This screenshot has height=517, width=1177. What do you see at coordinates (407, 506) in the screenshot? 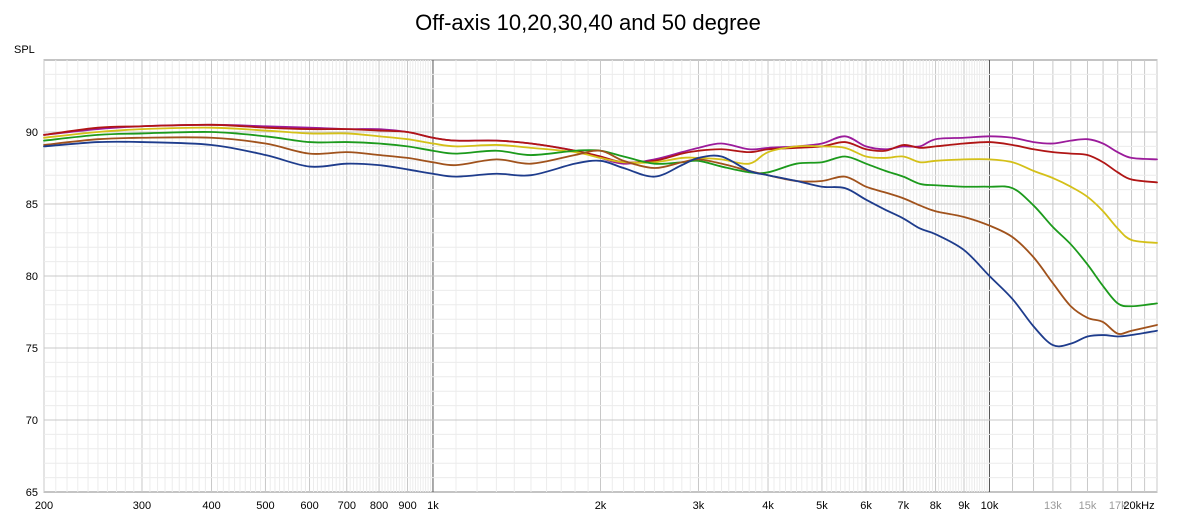
I see `x-tick-label: 900` at bounding box center [407, 506].